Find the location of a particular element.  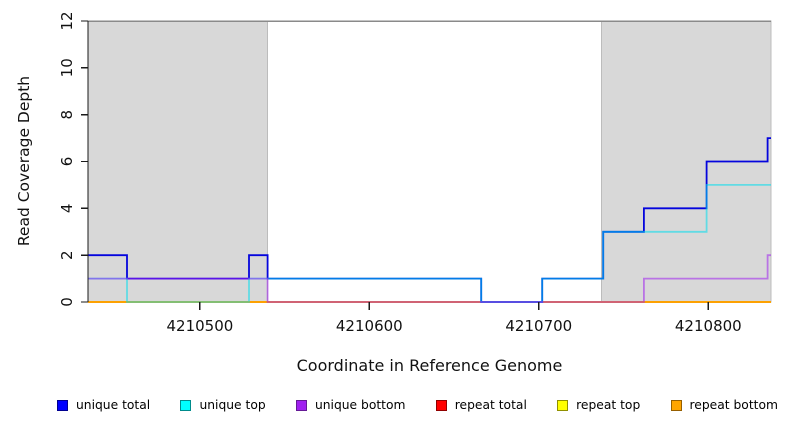

legend-item-unique-total: unique total is located at coordinates (103, 405).